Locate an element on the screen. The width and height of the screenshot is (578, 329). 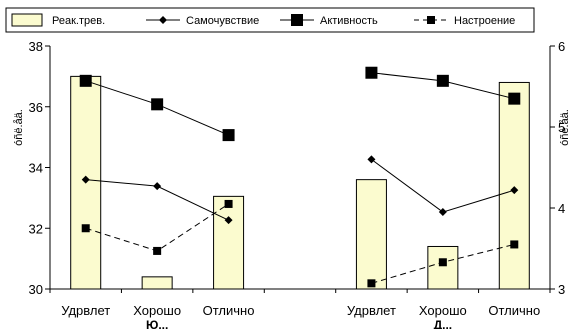
legend-label: Реак.трев. is located at coordinates (78, 21).